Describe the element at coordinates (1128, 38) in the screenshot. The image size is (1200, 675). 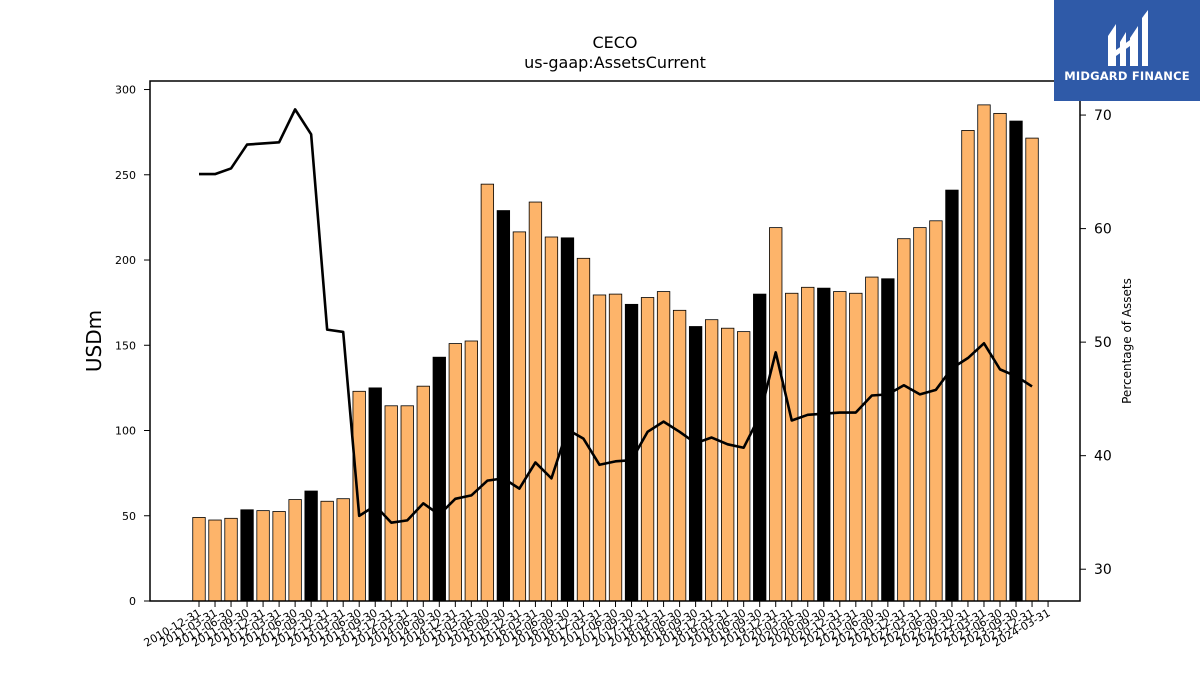
I see `midgard-logo-icon` at that location.